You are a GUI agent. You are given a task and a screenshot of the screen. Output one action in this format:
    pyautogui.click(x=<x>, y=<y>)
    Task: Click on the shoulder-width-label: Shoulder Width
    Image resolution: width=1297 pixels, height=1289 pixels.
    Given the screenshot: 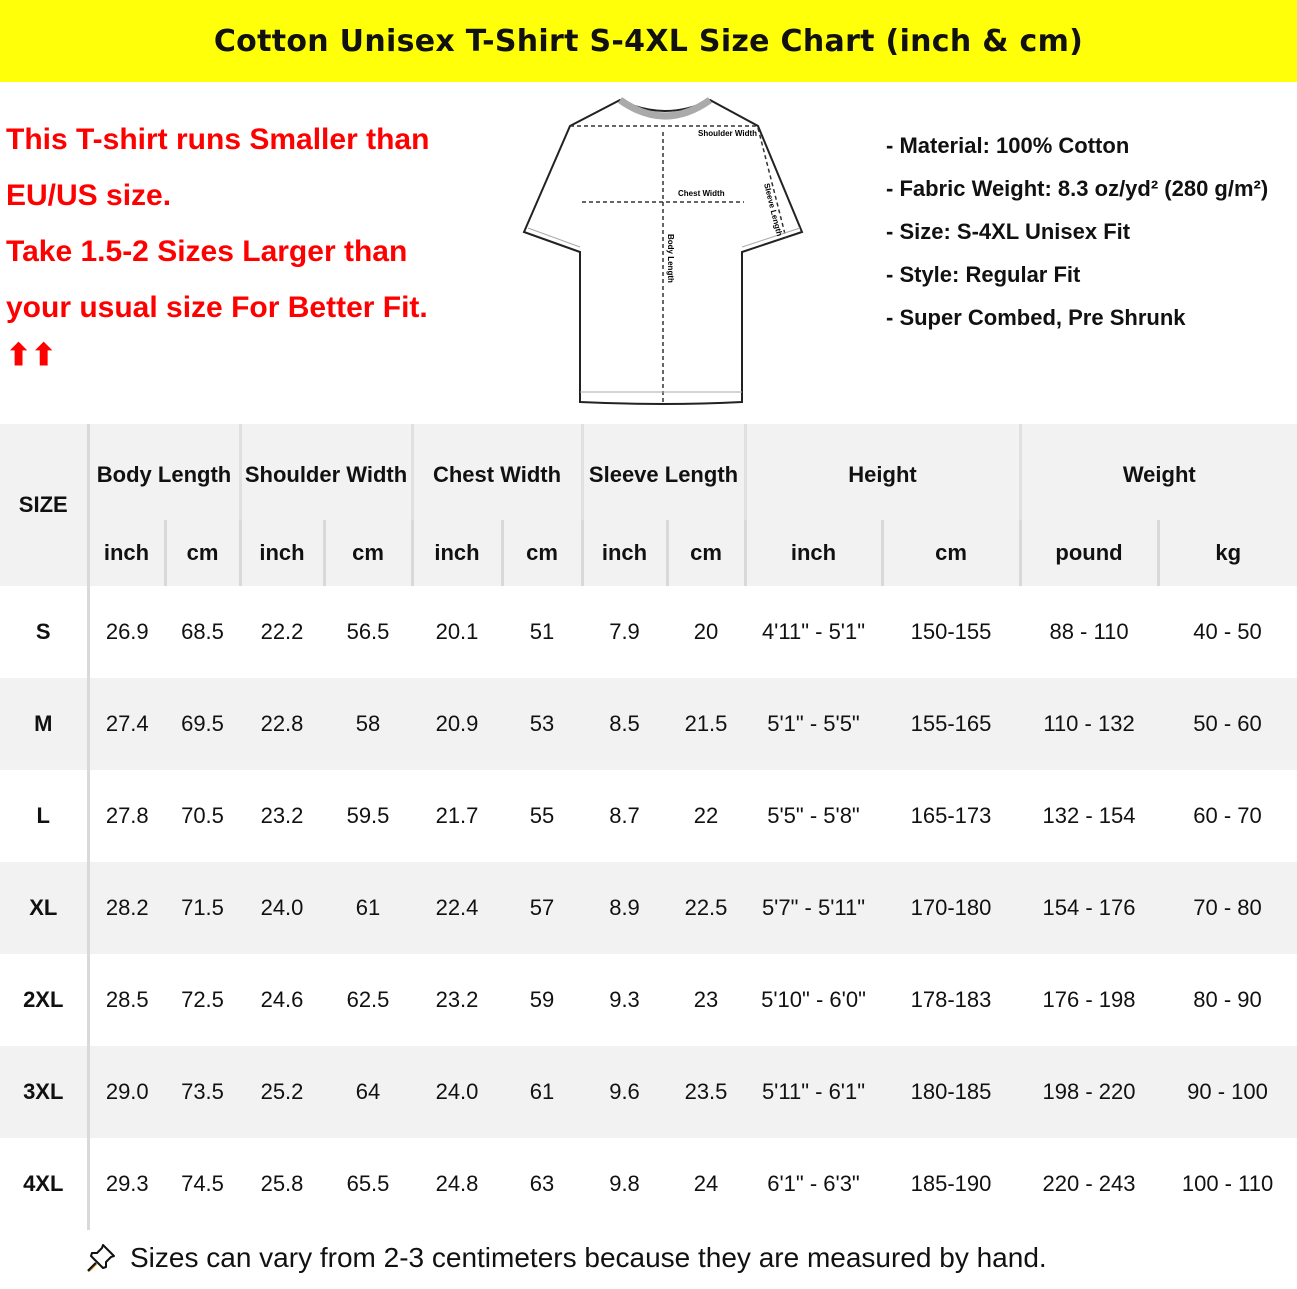 What is the action you would take?
    pyautogui.click(x=727, y=133)
    